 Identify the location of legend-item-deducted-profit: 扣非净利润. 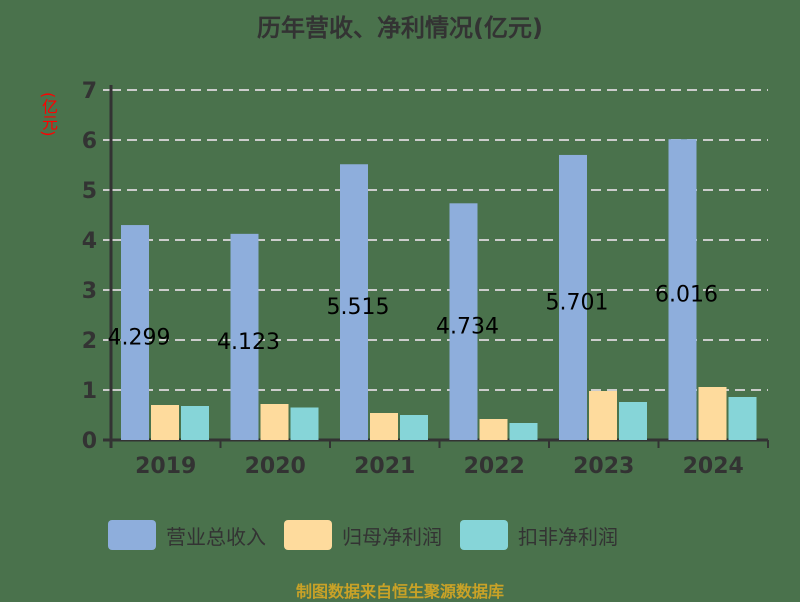
(539, 535).